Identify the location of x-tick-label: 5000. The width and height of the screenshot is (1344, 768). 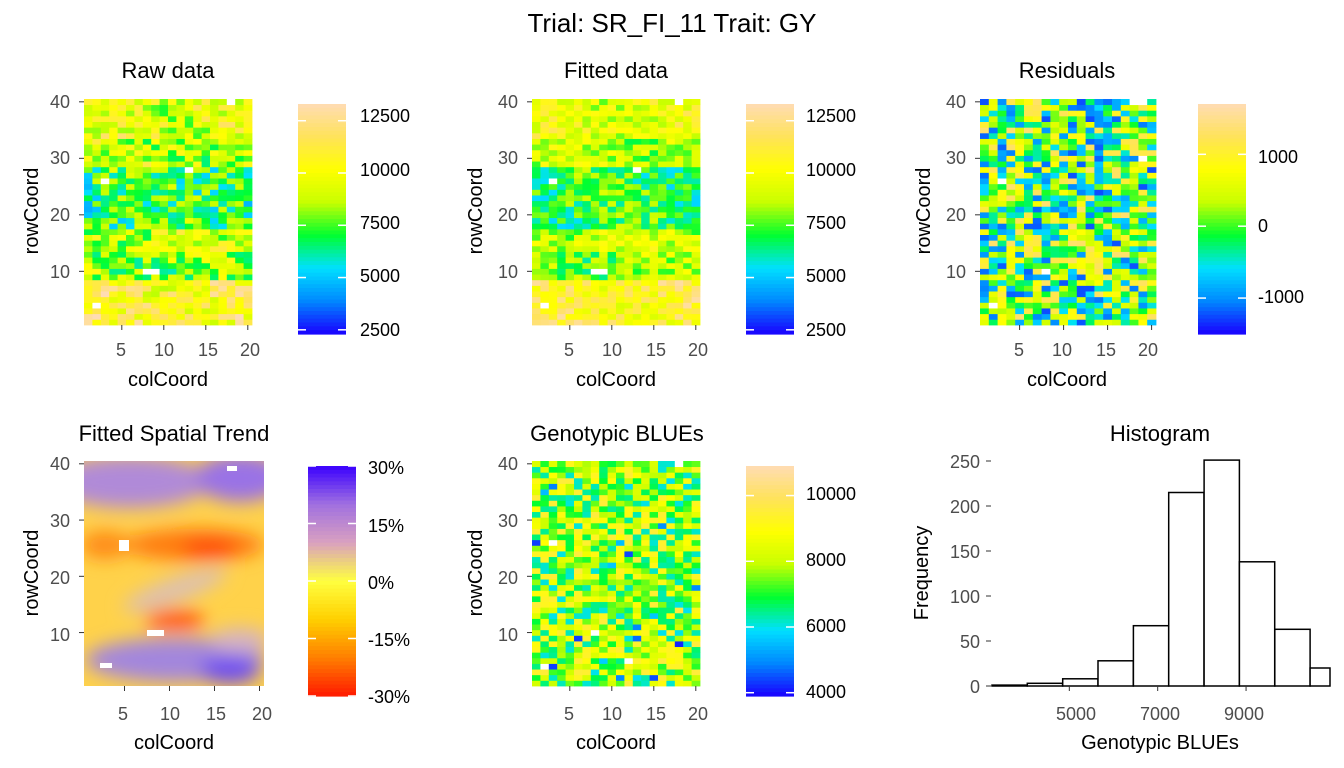
(1076, 714).